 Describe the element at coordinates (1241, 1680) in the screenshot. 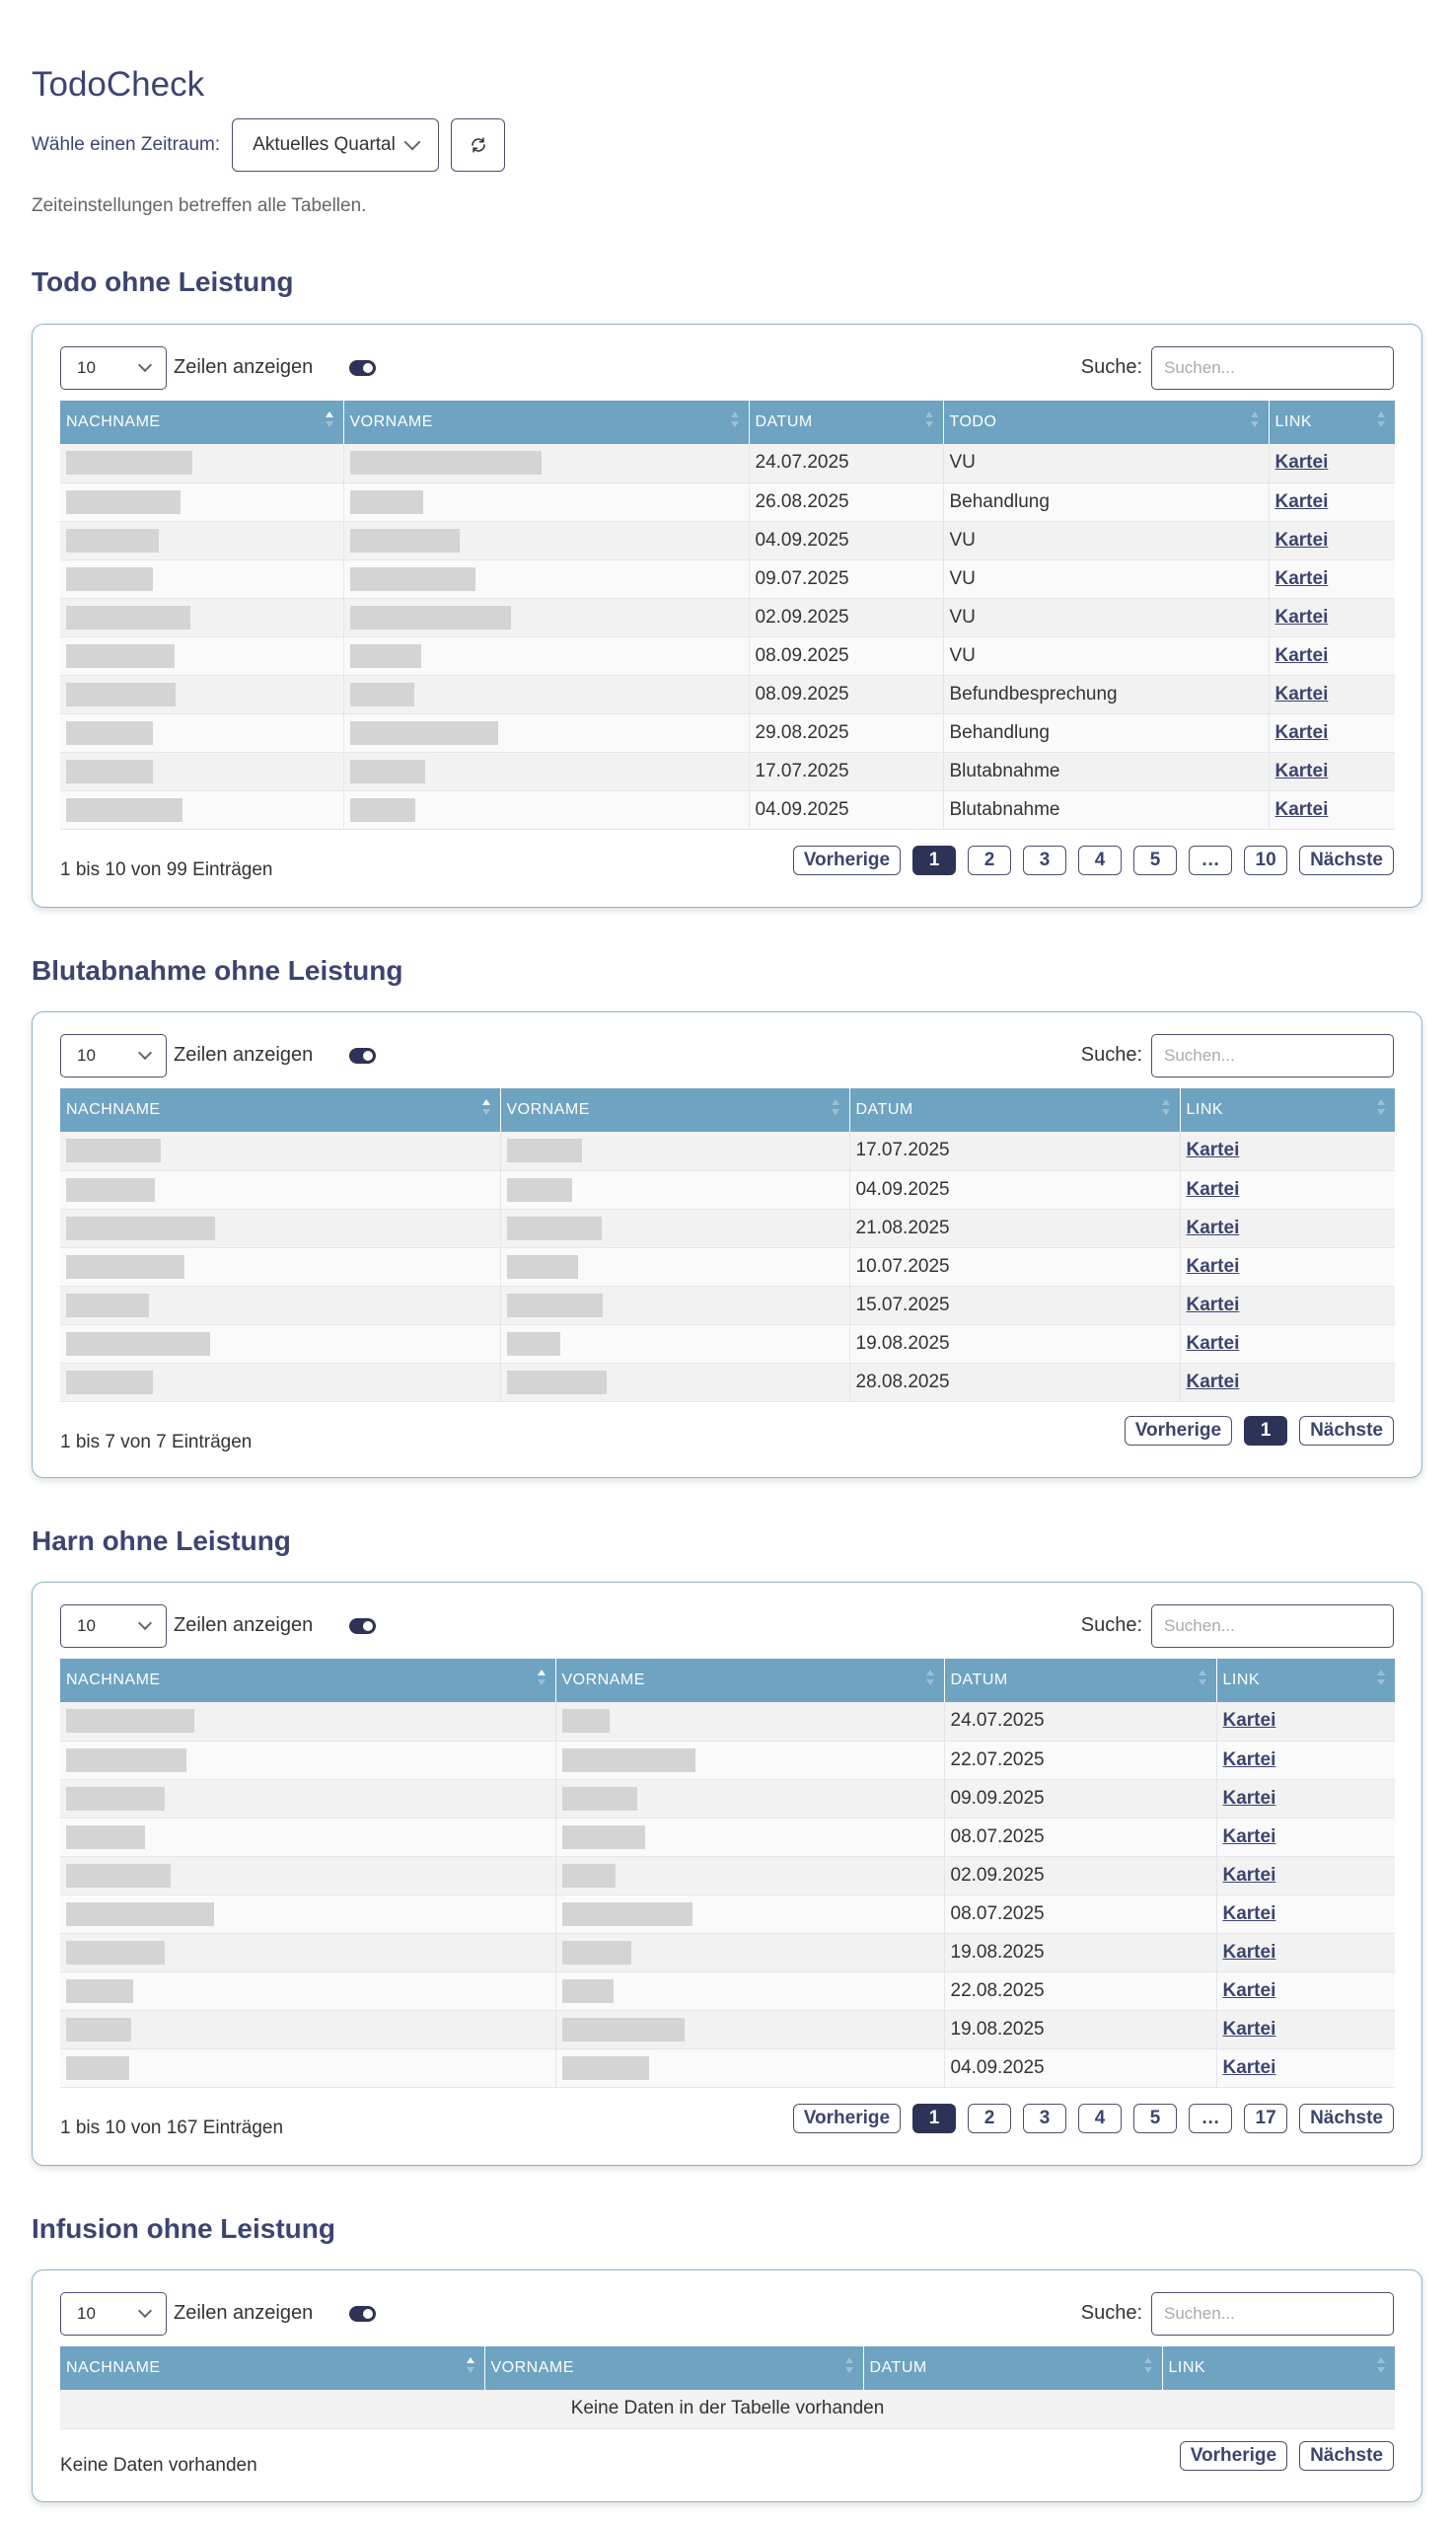

I see `header-label: LINK` at that location.